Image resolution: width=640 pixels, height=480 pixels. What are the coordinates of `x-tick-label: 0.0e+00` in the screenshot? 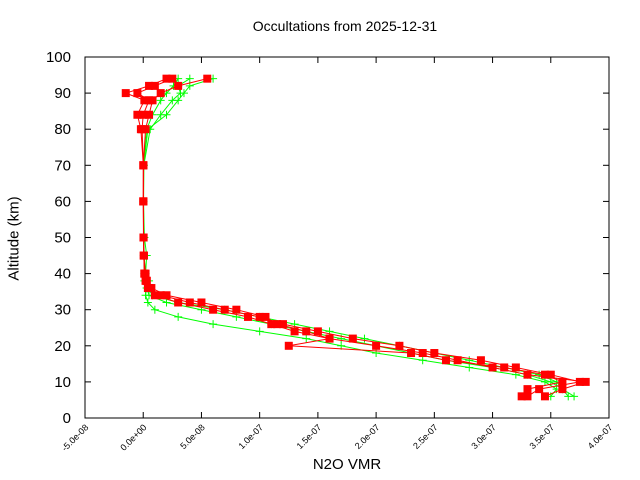 It's located at (133, 437).